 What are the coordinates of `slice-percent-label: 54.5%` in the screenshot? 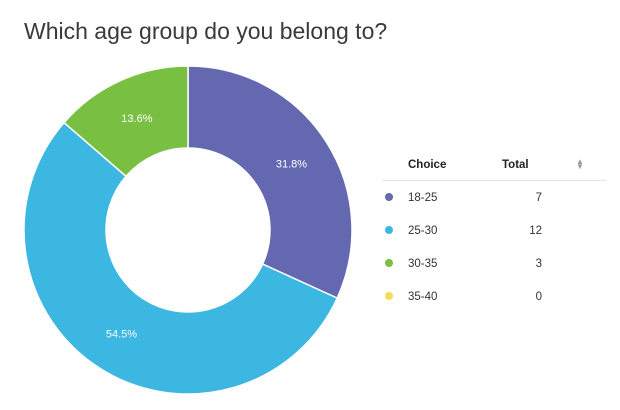 It's located at (121, 334).